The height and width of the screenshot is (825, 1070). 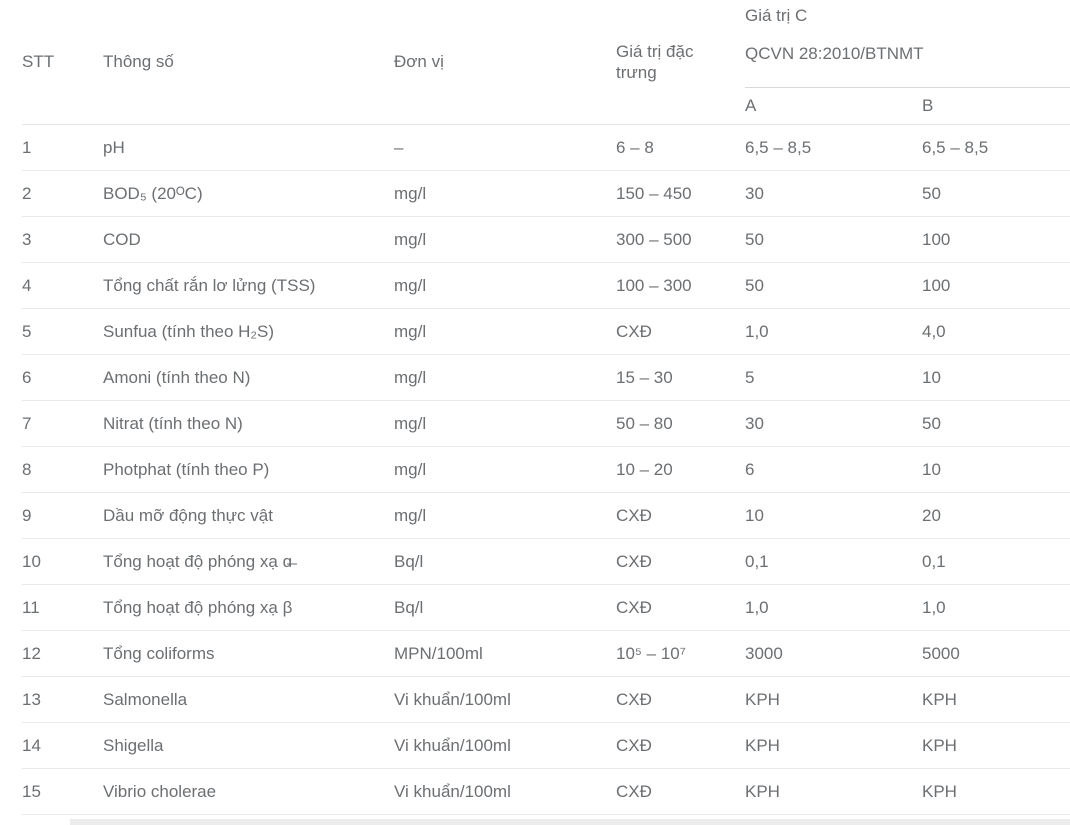 What do you see at coordinates (996, 515) in the screenshot?
I see `cell-b: 20` at bounding box center [996, 515].